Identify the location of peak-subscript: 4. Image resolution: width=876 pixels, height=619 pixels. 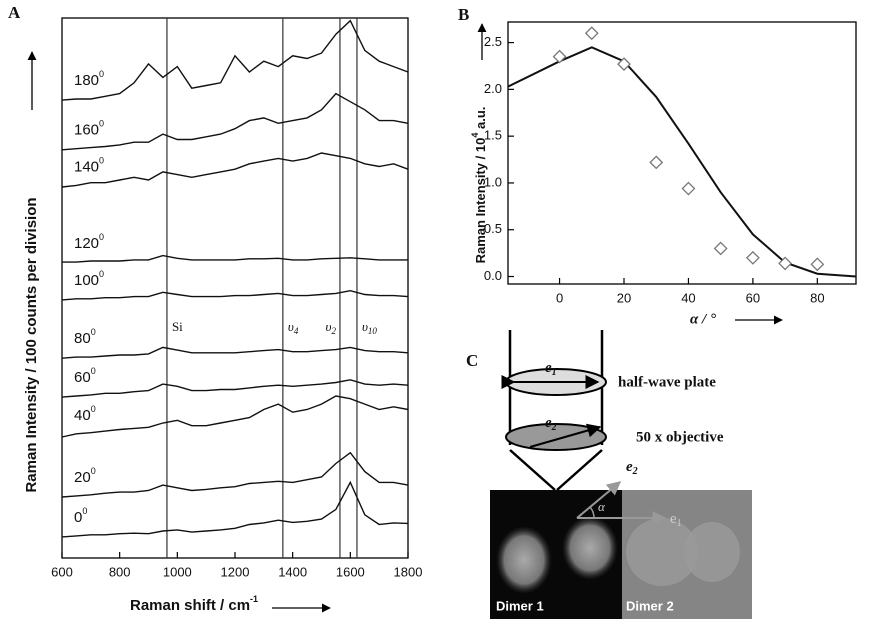
(296, 331).